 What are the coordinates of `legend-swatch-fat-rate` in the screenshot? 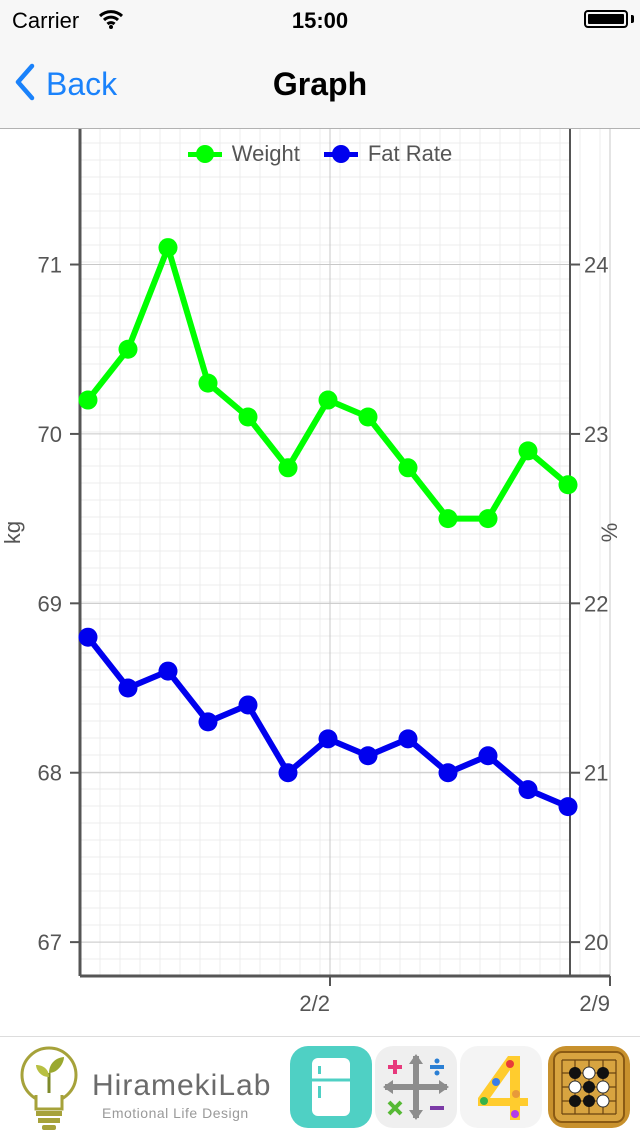 It's located at (340, 154).